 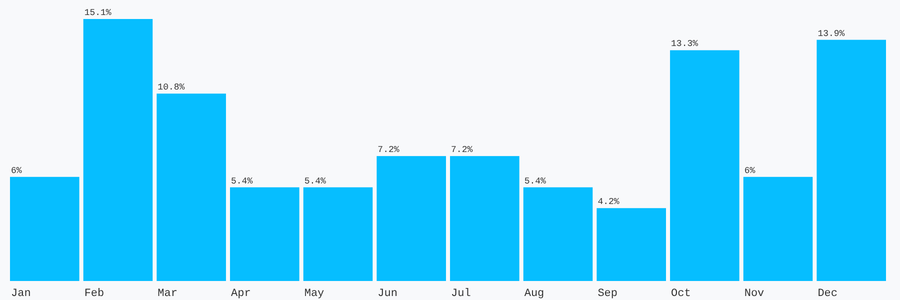 I want to click on data-label: 15.1%, so click(x=98, y=13).